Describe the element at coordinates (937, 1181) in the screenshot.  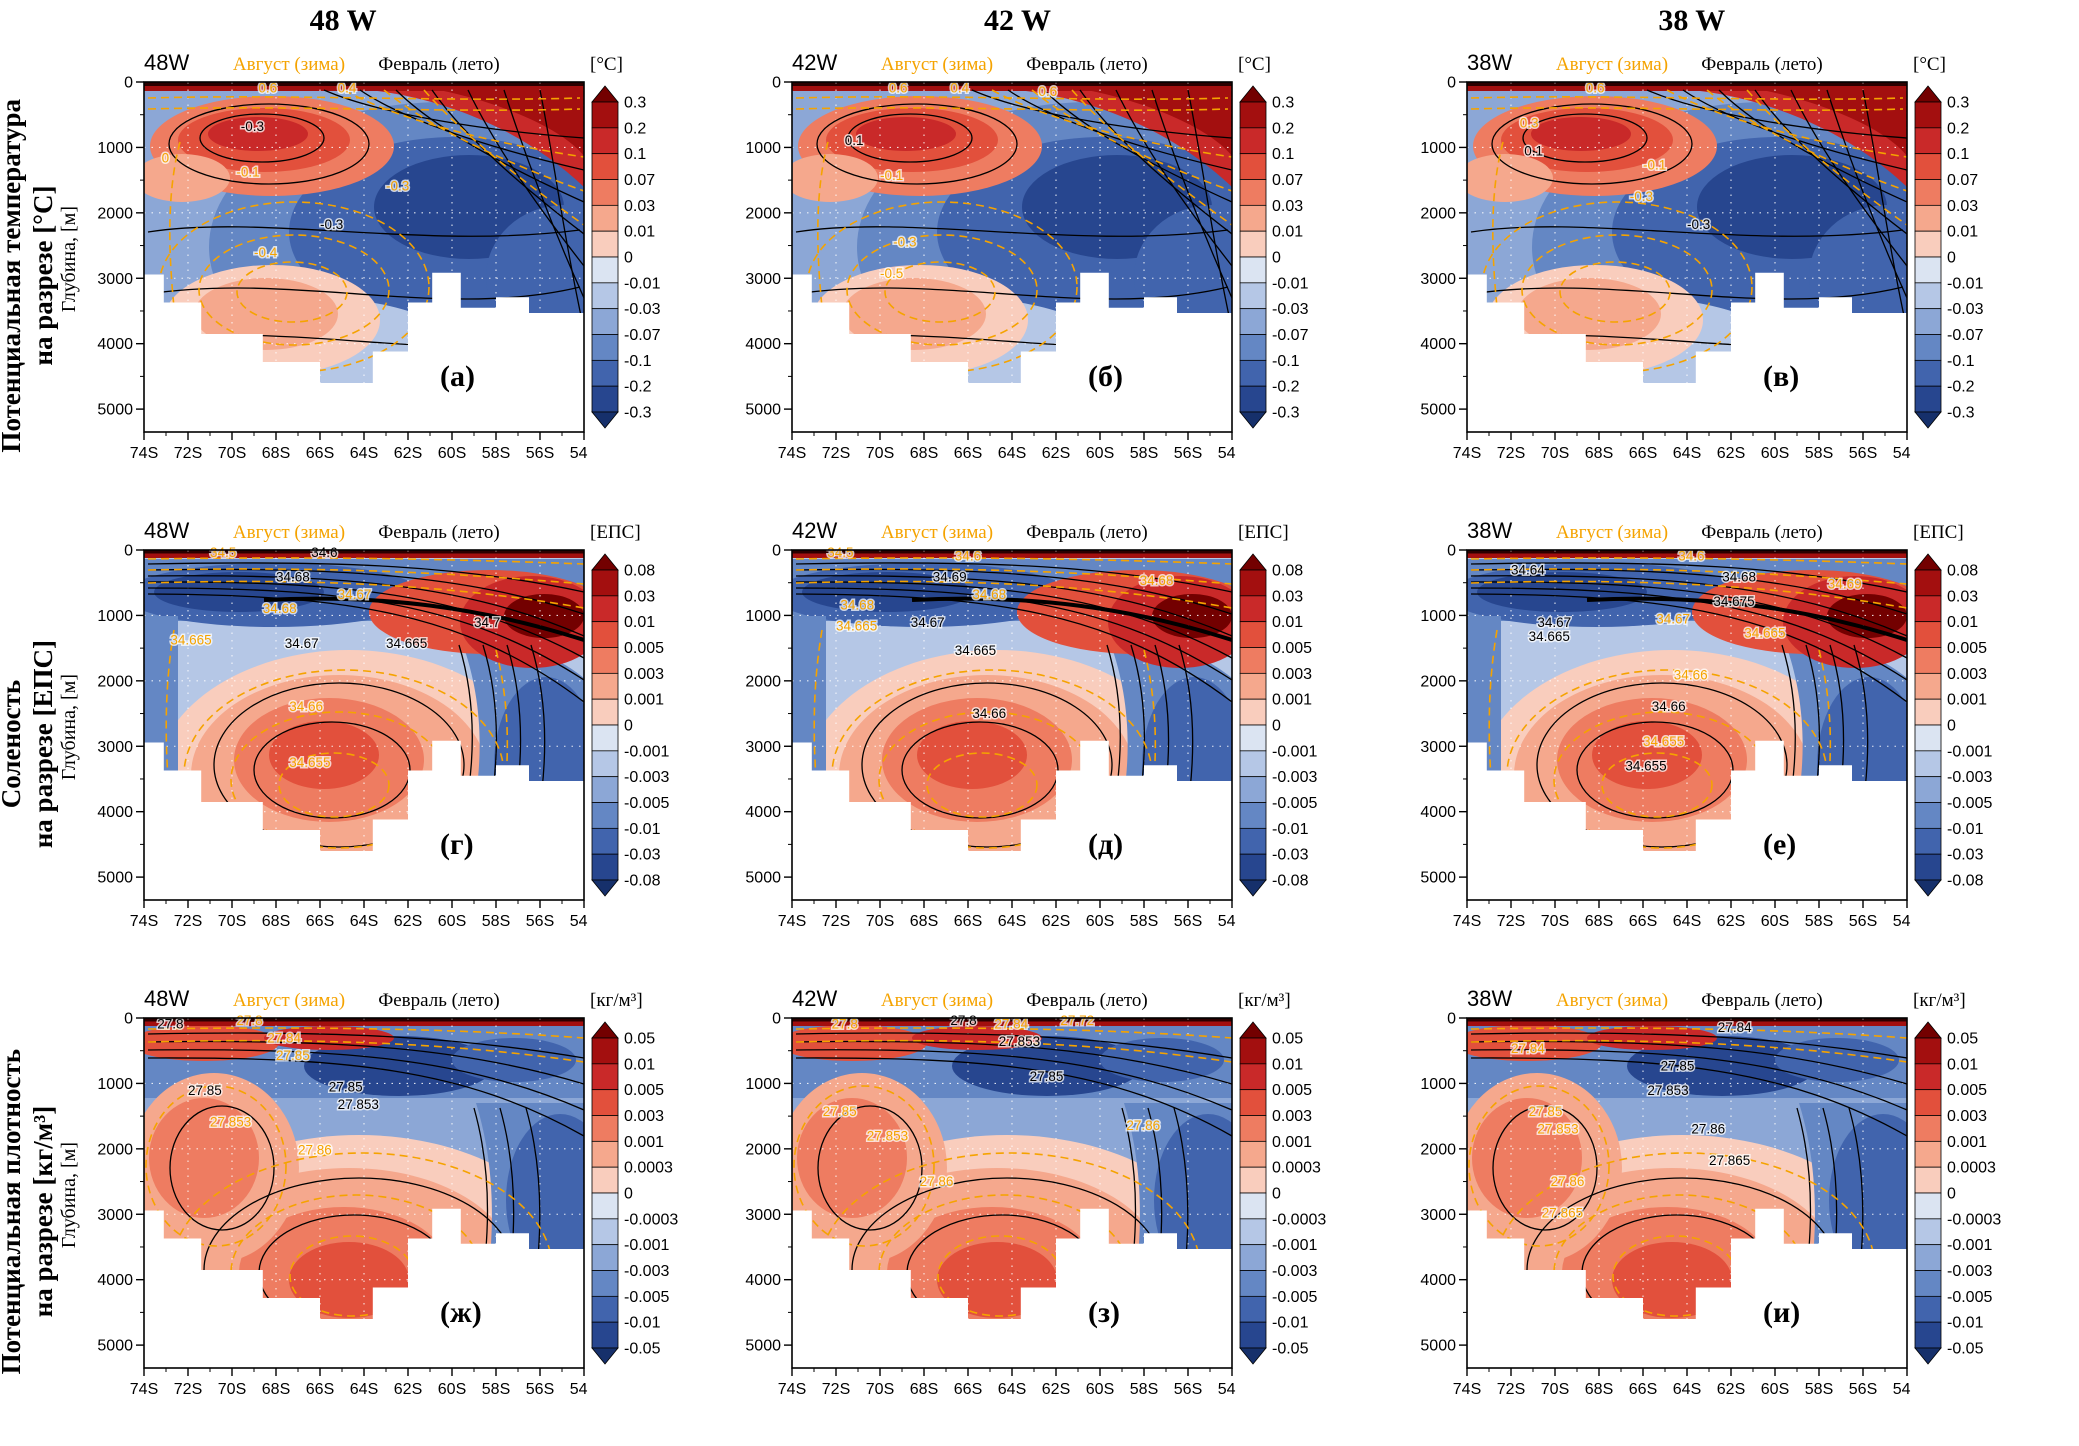
I see `contour-label: 27.86` at that location.